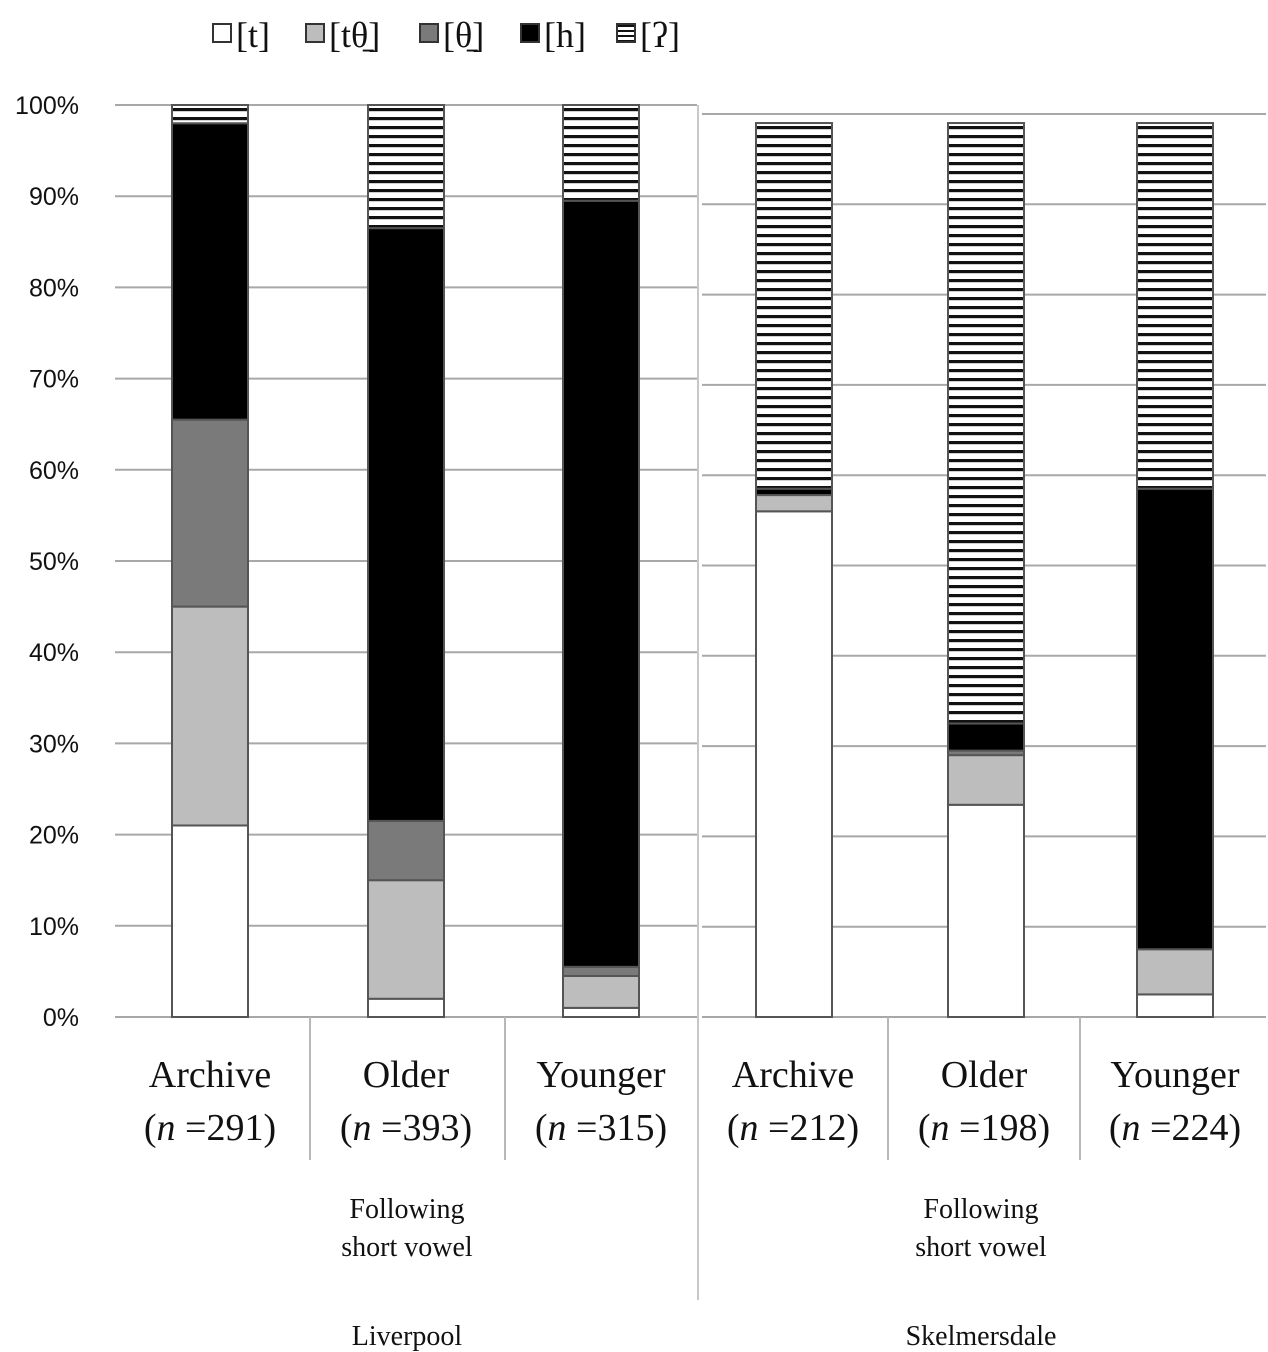 The height and width of the screenshot is (1352, 1268). Describe the element at coordinates (54, 471) in the screenshot. I see `y-tick-label: 60%` at that location.